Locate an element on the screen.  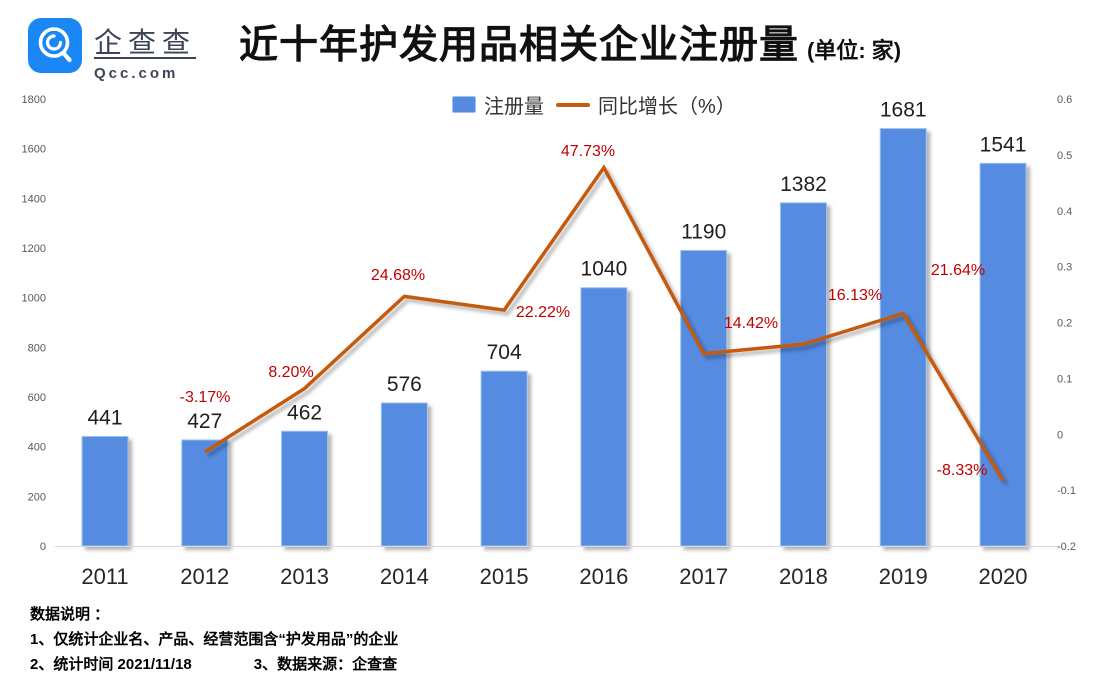
legend-bar-swatch is located at coordinates (464, 104).